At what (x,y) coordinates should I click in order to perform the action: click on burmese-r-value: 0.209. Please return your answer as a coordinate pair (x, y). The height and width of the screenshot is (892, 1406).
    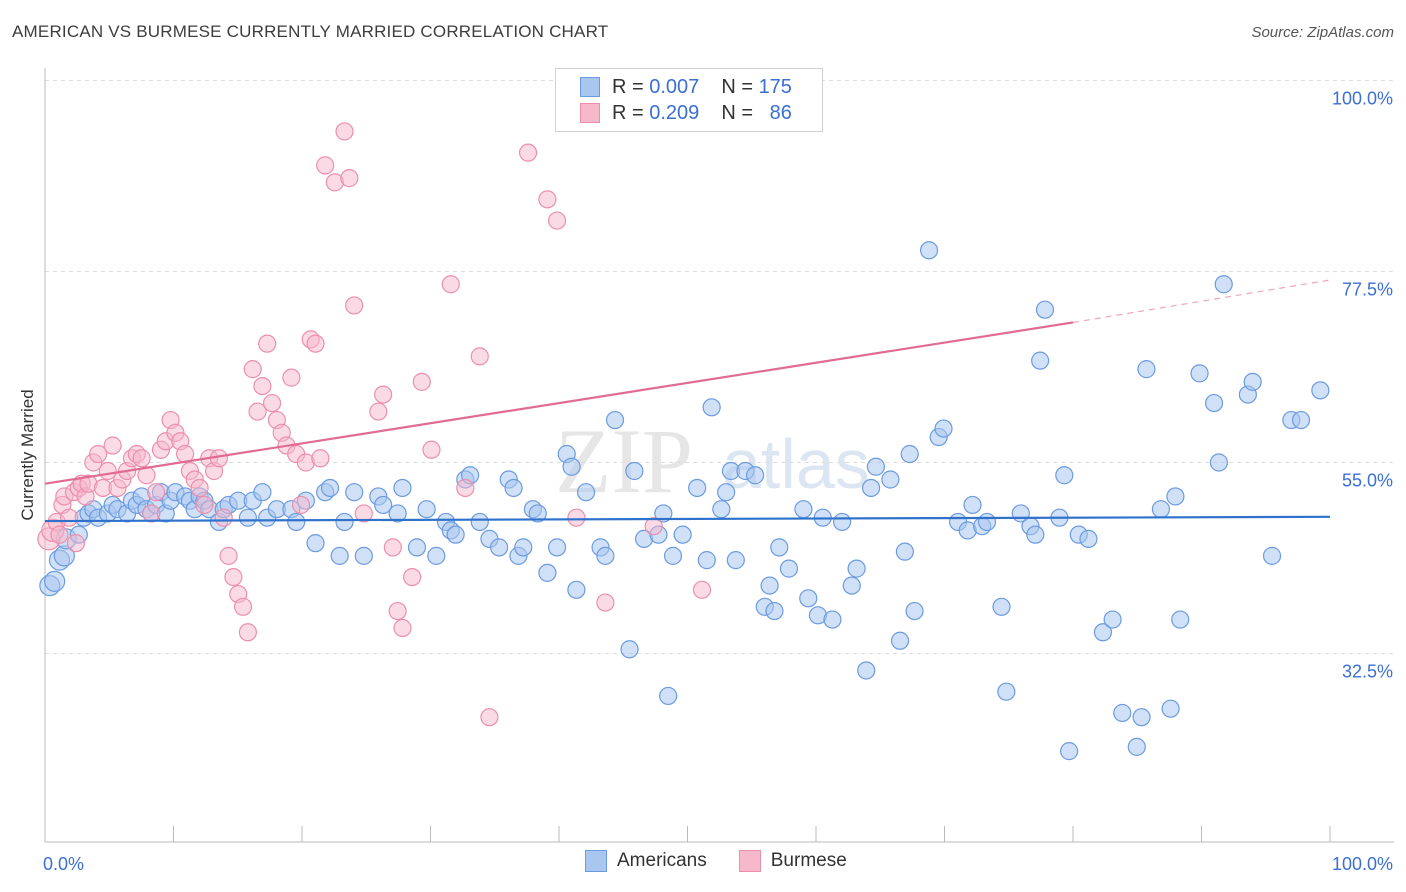
    Looking at the image, I should click on (674, 112).